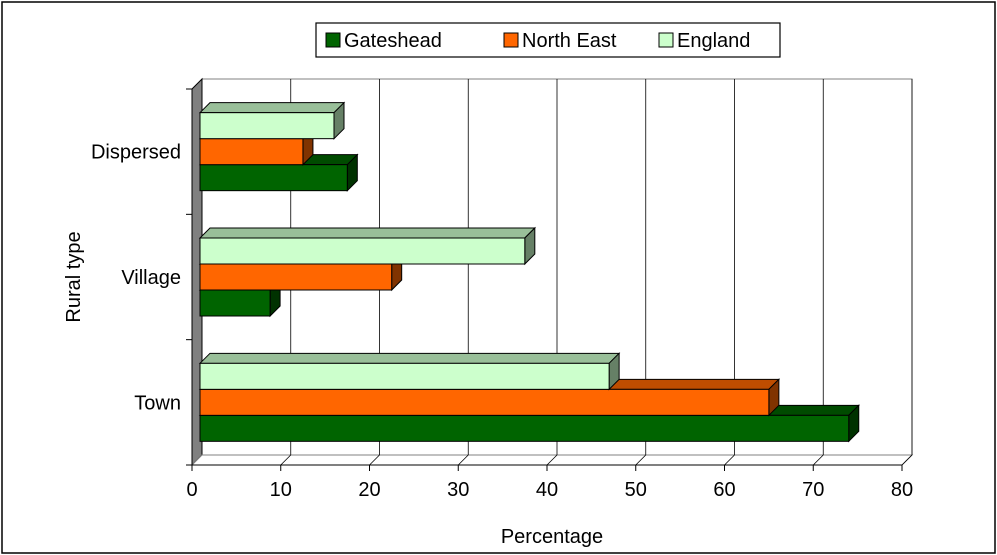 The height and width of the screenshot is (555, 997). What do you see at coordinates (713, 41) in the screenshot?
I see `legend-label: England` at bounding box center [713, 41].